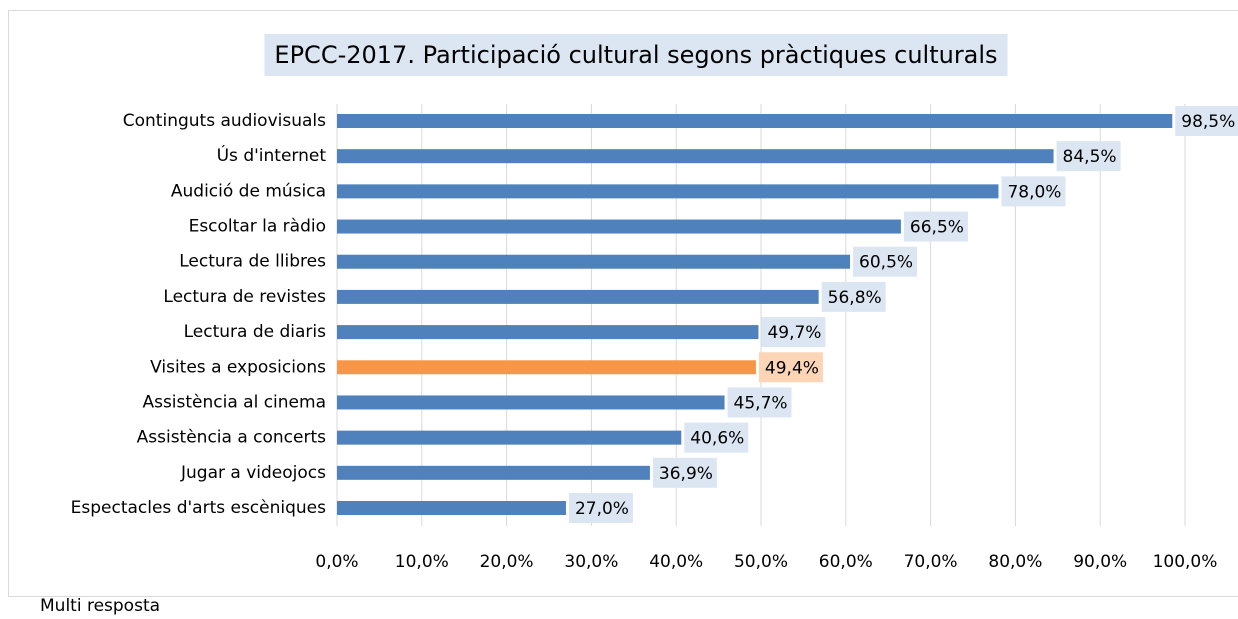  What do you see at coordinates (1185, 562) in the screenshot?
I see `x-tick-label: 100,0%` at bounding box center [1185, 562].